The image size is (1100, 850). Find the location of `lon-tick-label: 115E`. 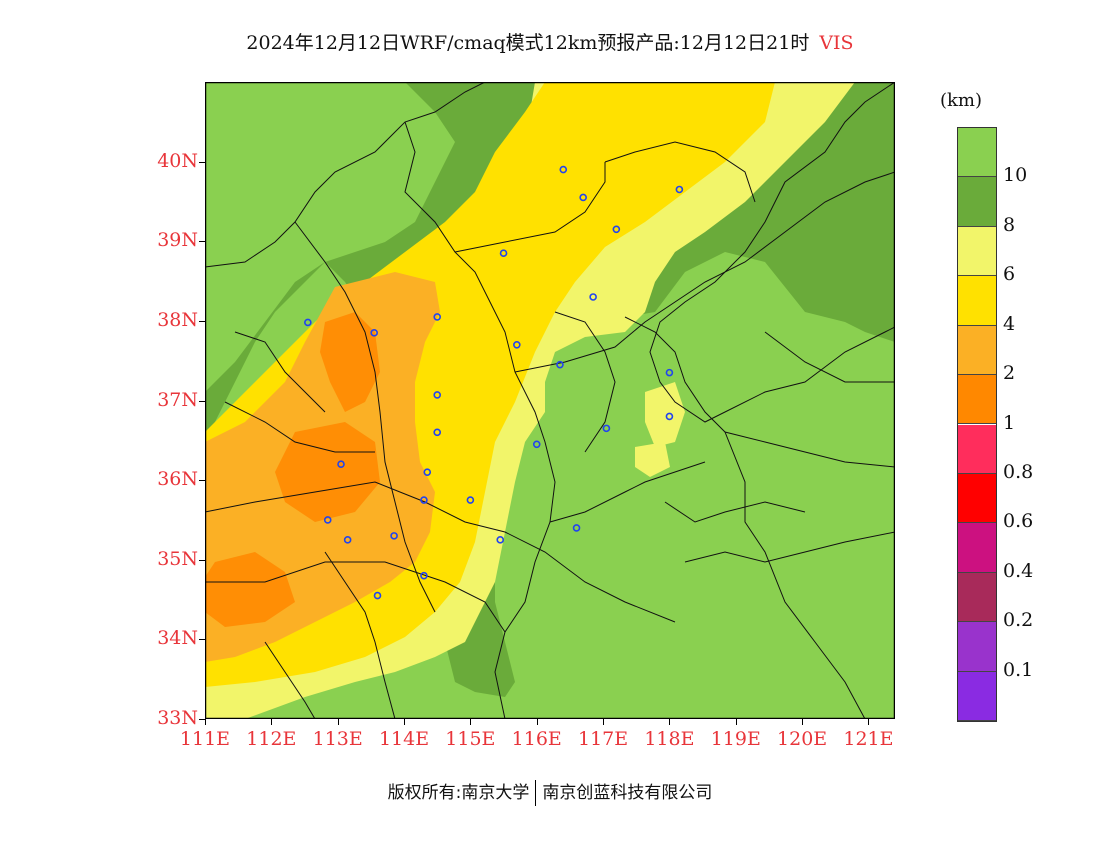

lon-tick-label: 115E is located at coordinates (470, 739).